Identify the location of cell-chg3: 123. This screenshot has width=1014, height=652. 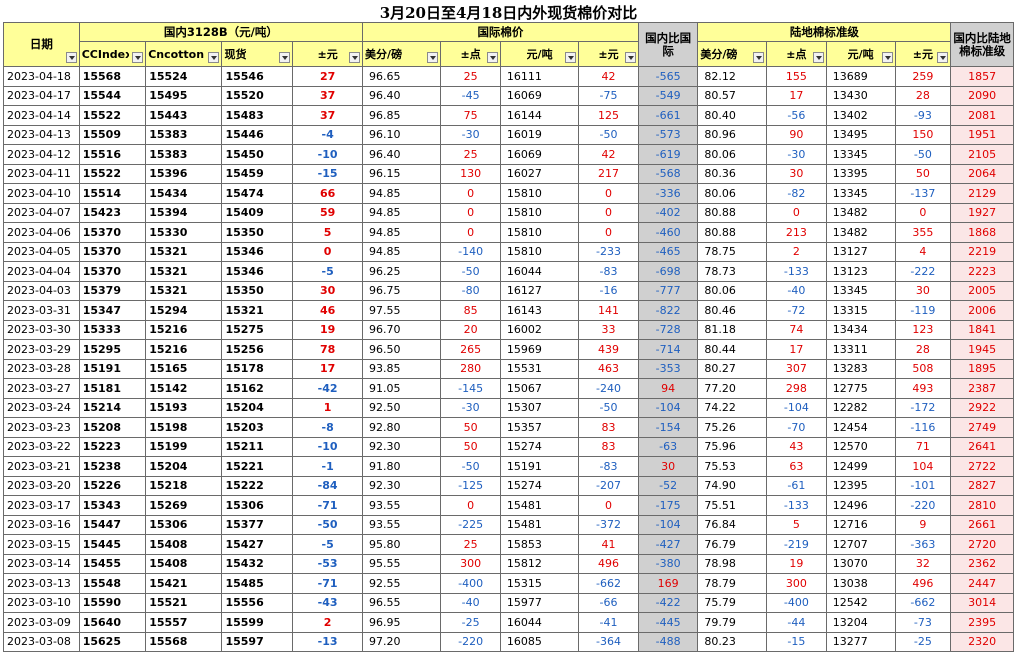
(923, 329).